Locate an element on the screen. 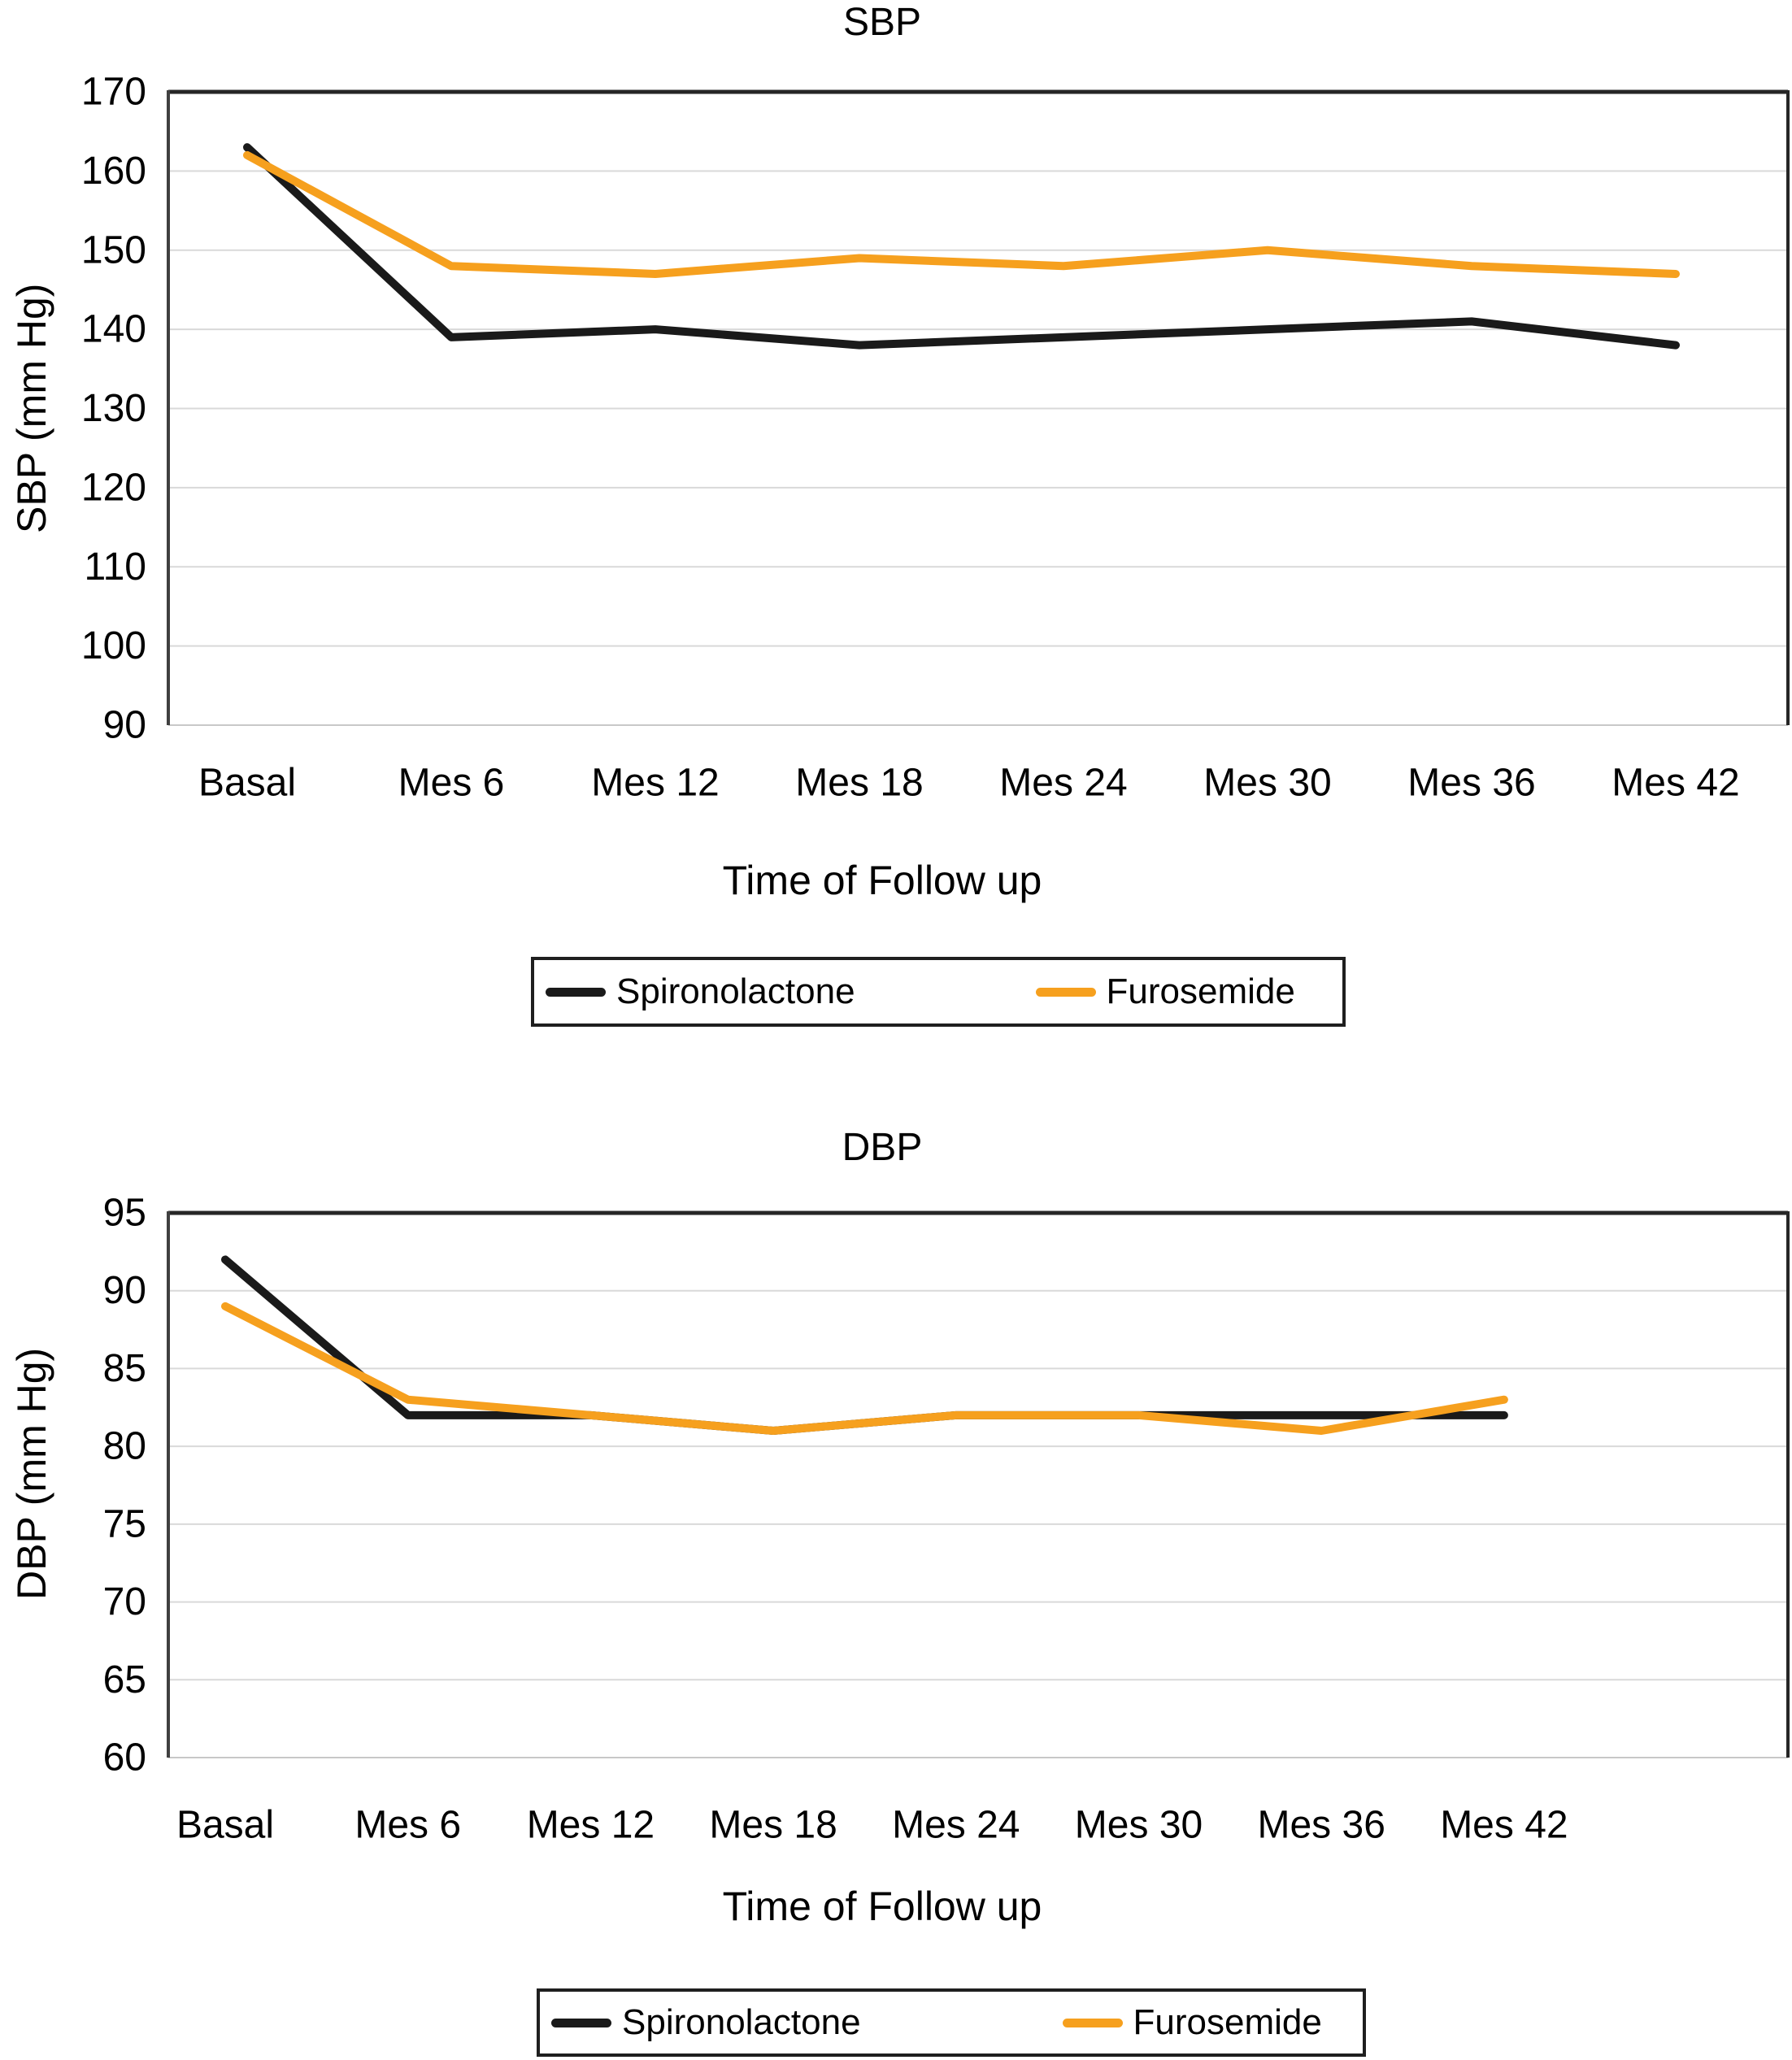 This screenshot has height=2060, width=1792. y-tick-label: 100 is located at coordinates (113, 645).